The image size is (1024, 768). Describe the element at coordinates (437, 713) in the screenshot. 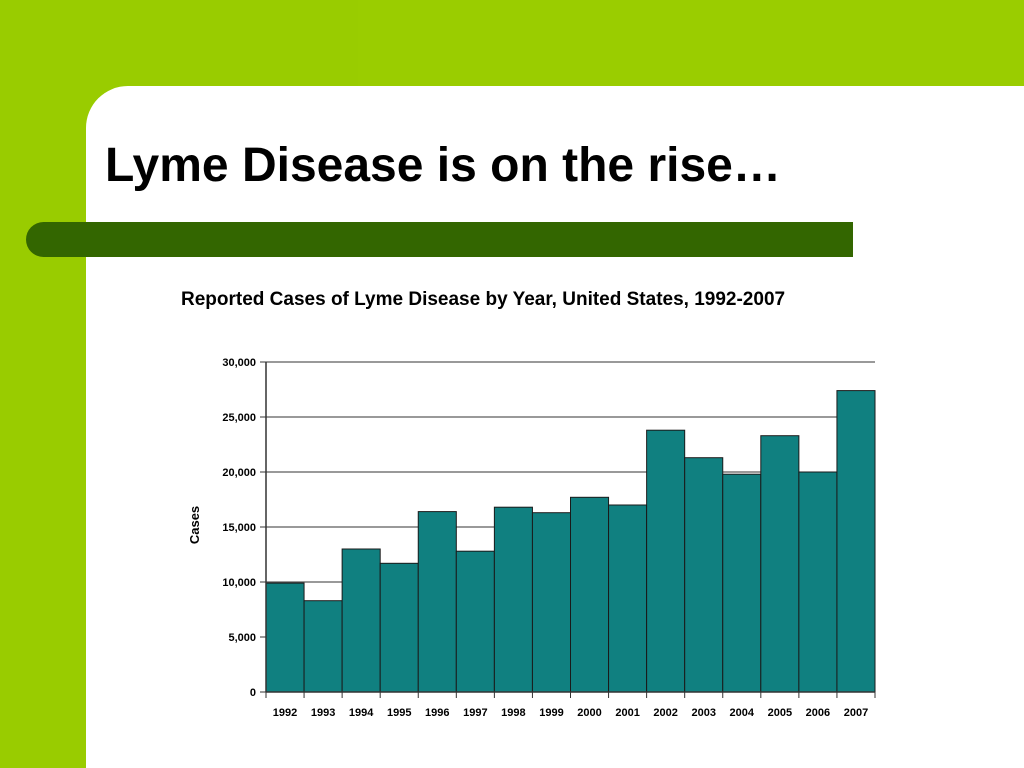

I see `x-tick-label: 1996` at that location.